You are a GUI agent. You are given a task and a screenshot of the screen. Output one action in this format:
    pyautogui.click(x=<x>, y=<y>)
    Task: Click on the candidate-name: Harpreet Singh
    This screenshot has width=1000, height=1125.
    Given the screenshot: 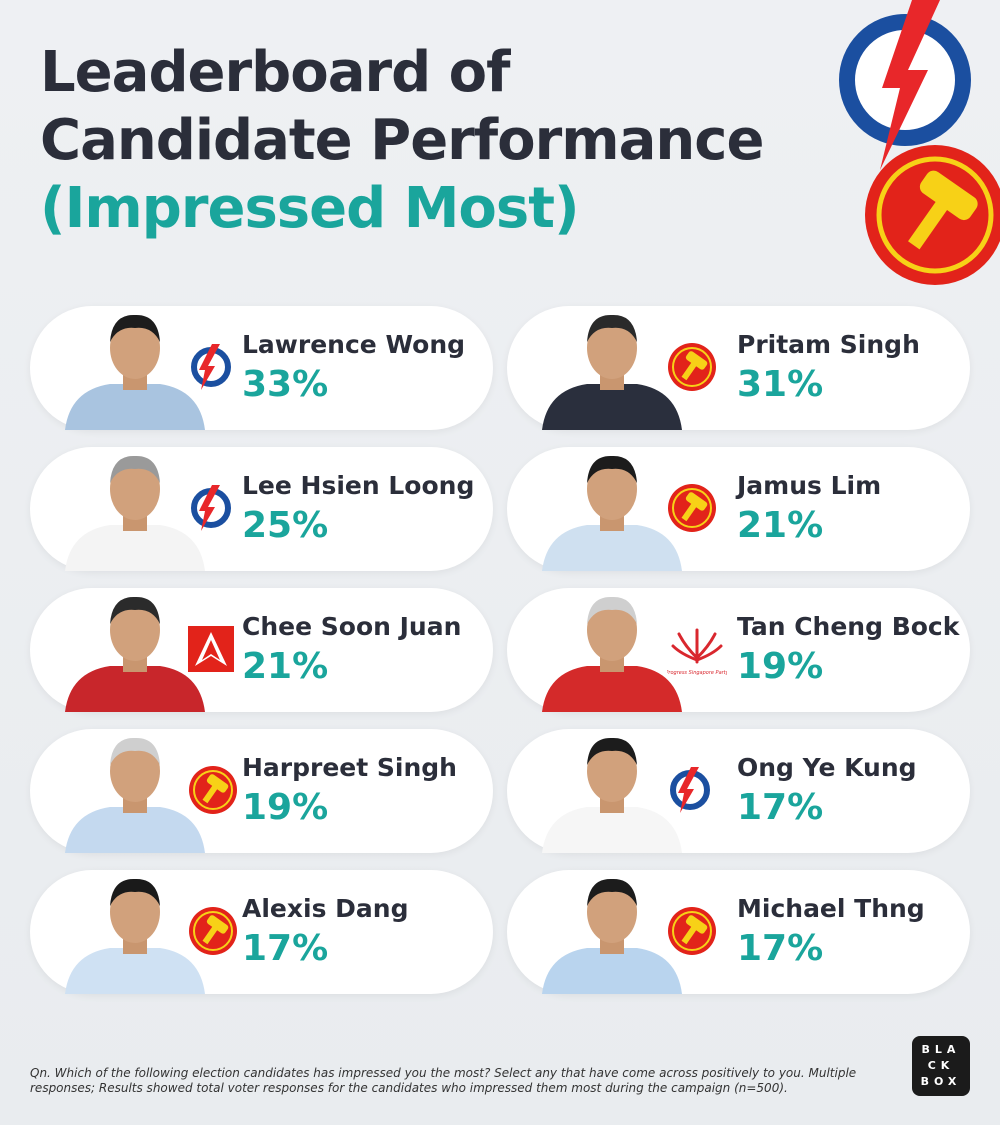 What is the action you would take?
    pyautogui.click(x=349, y=767)
    